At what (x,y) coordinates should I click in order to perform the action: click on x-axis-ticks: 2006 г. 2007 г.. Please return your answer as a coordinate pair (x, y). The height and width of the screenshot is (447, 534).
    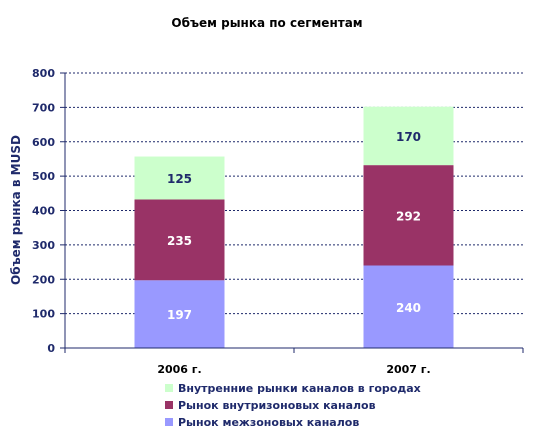
    Looking at the image, I should click on (294, 362).